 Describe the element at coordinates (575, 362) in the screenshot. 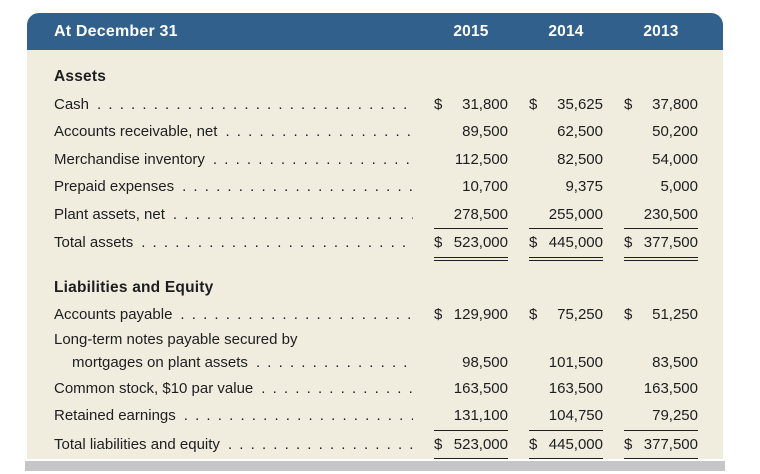

I see `cell-value: 101,500` at that location.